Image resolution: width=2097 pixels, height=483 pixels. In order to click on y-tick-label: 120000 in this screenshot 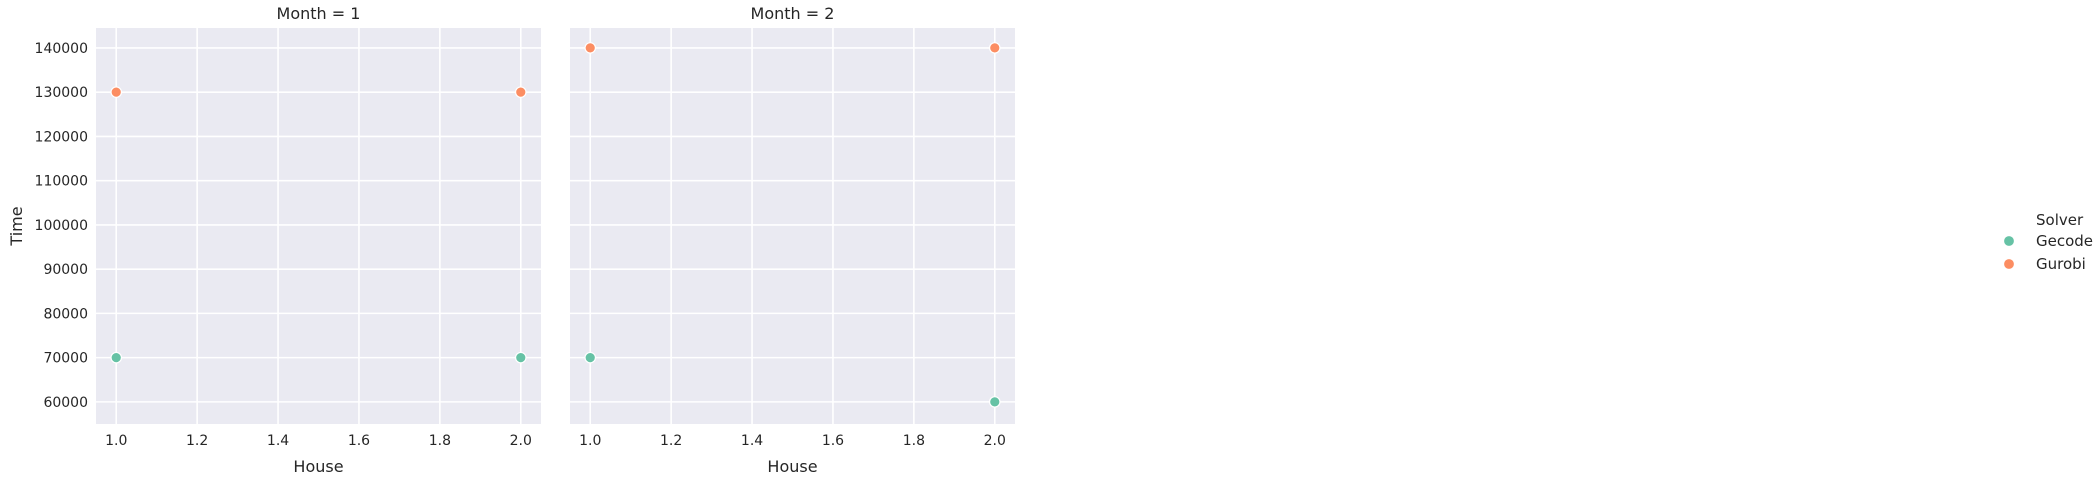, I will do `click(61, 137)`.